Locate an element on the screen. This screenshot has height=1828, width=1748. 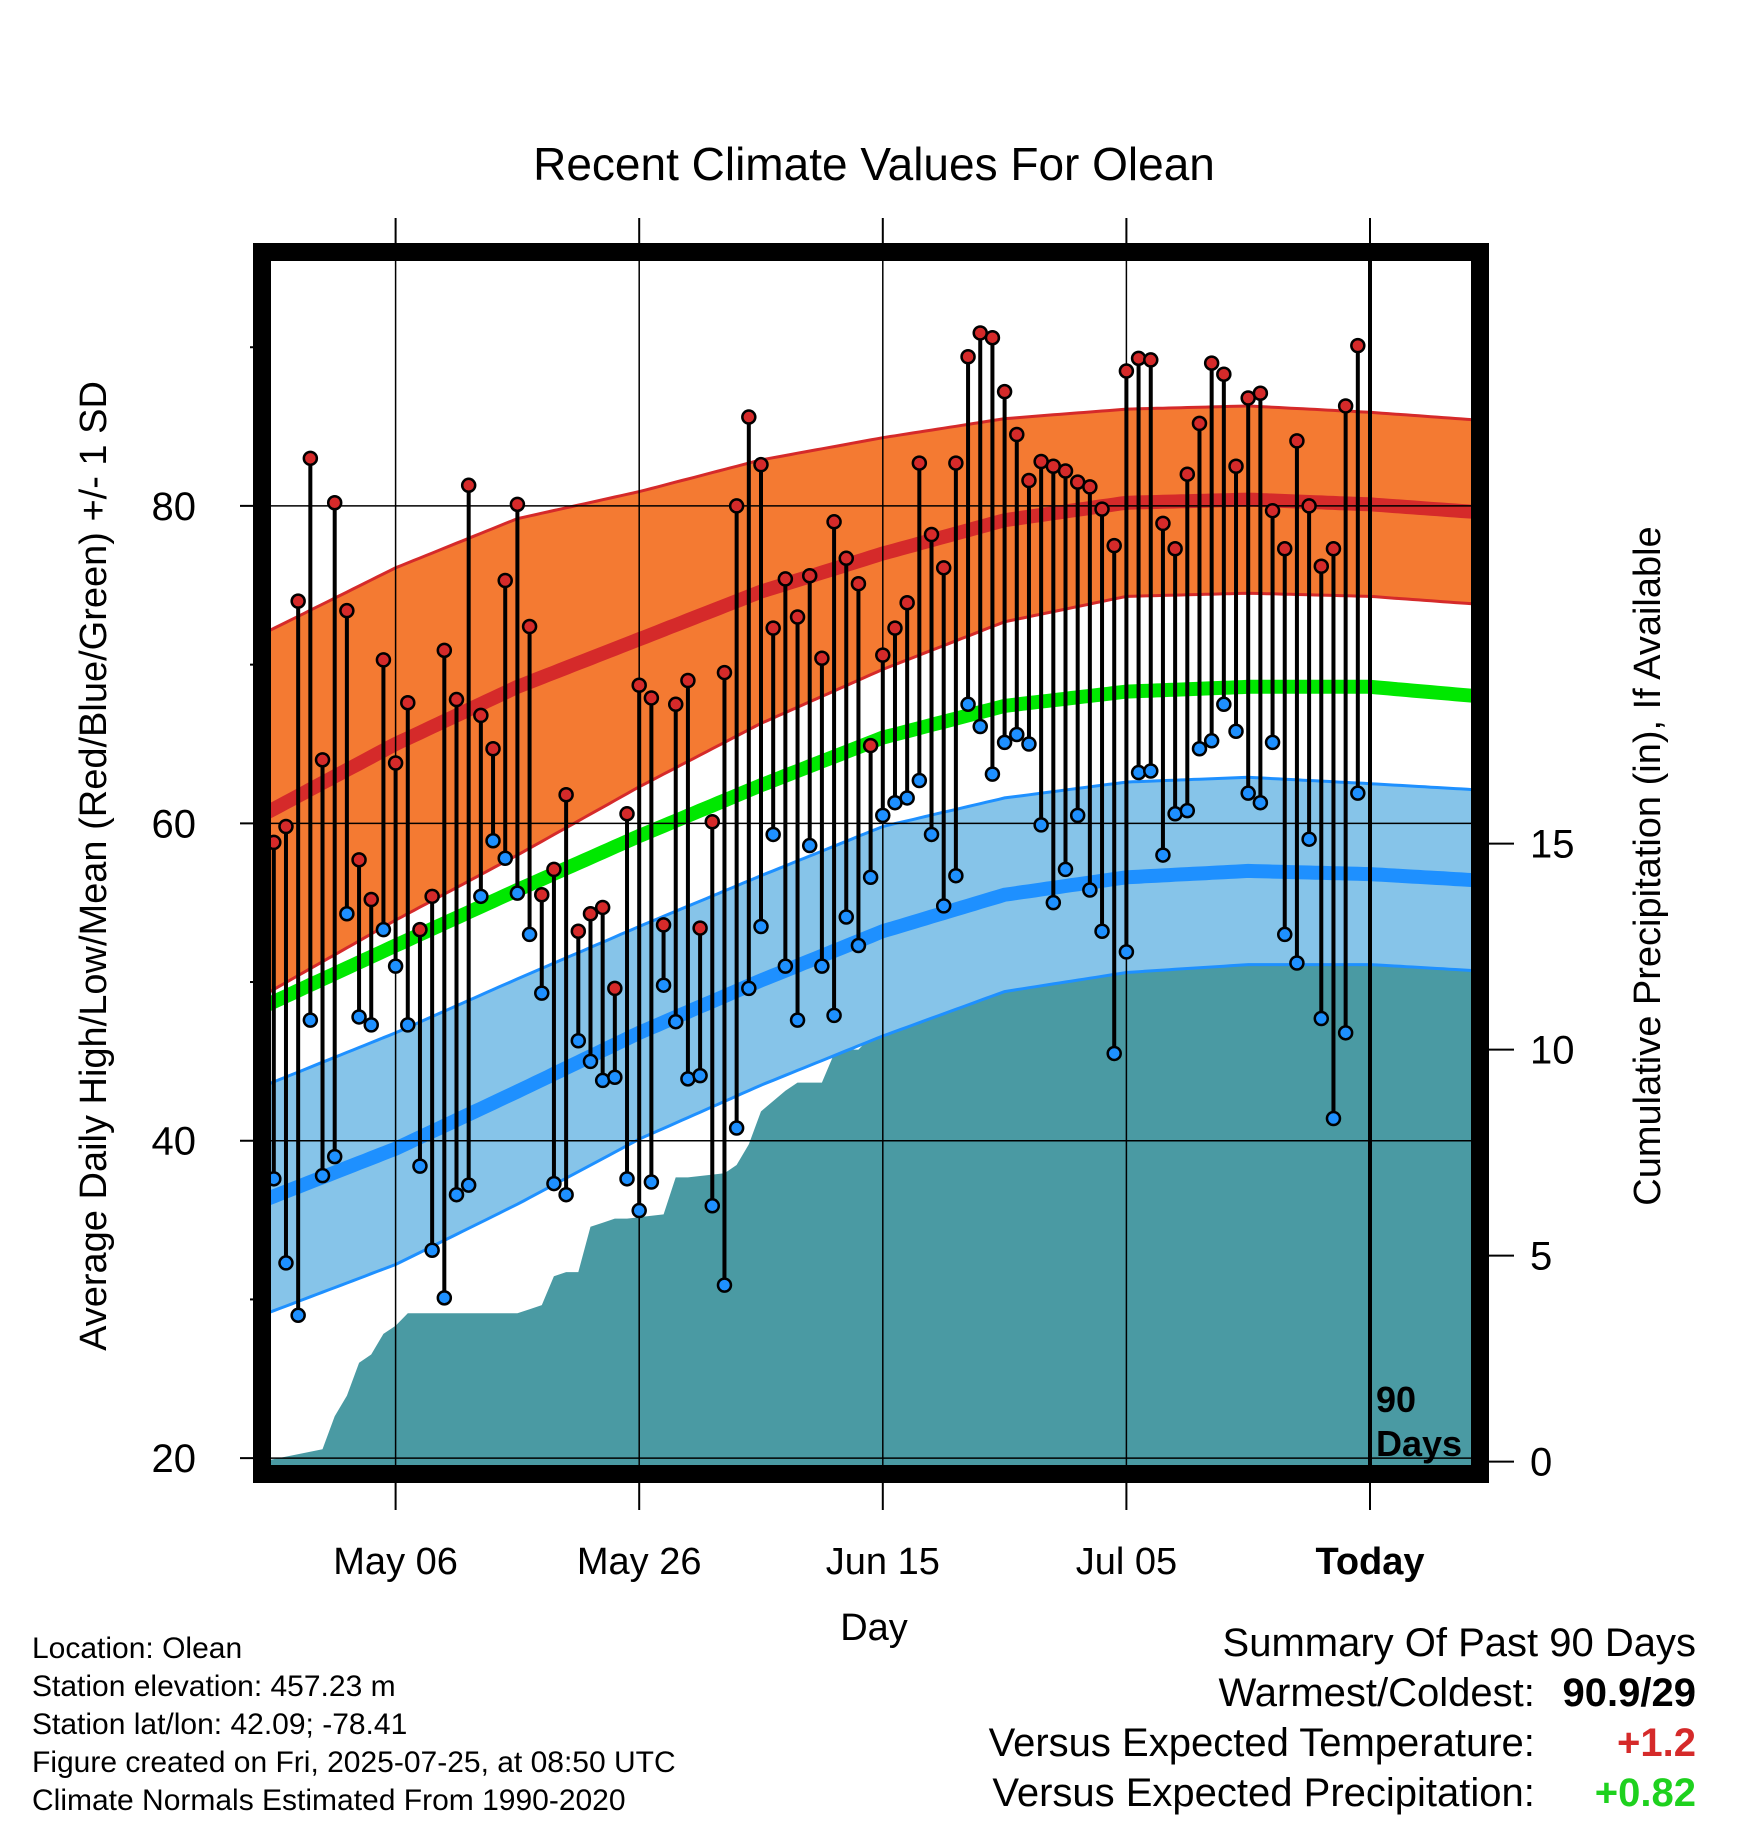
today-marker-label-line1: 90 is located at coordinates (1396, 1399).